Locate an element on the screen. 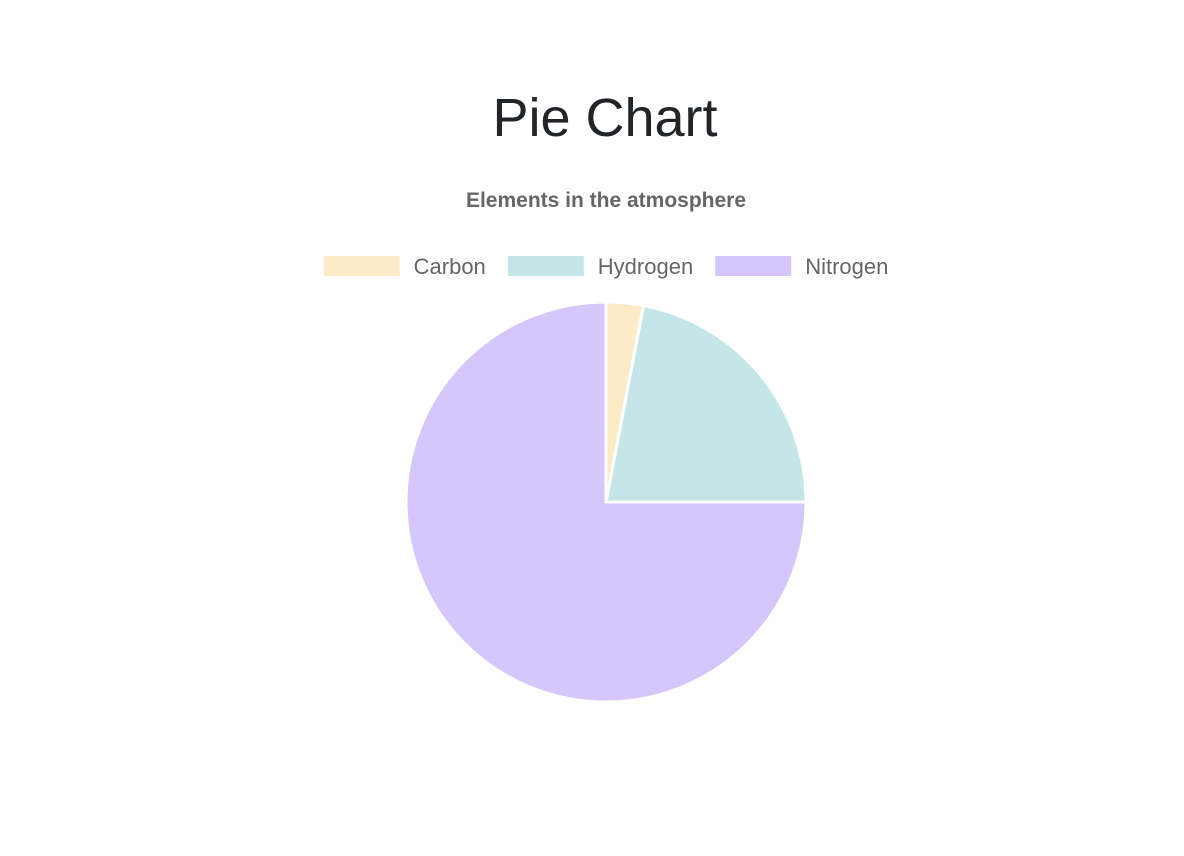 Image resolution: width=1184 pixels, height=856 pixels. legend-item-carbon: Carbon is located at coordinates (404, 266).